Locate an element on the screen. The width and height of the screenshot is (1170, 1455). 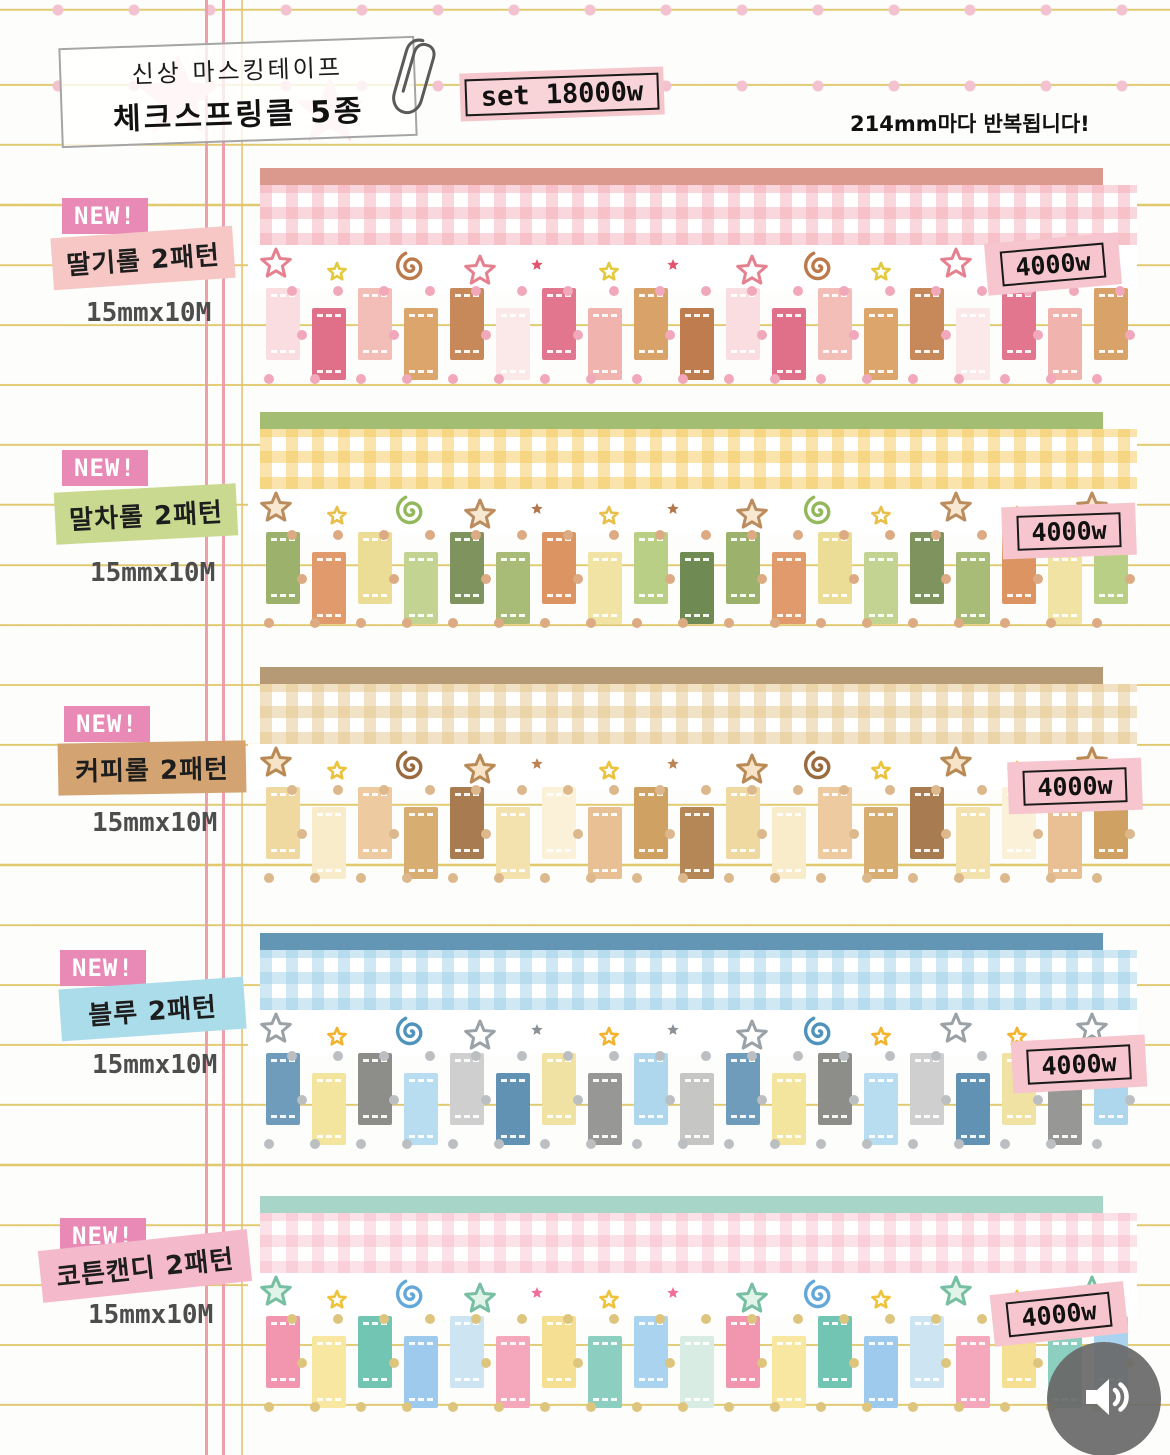
price-tag: 4000w is located at coordinates (1079, 1064).